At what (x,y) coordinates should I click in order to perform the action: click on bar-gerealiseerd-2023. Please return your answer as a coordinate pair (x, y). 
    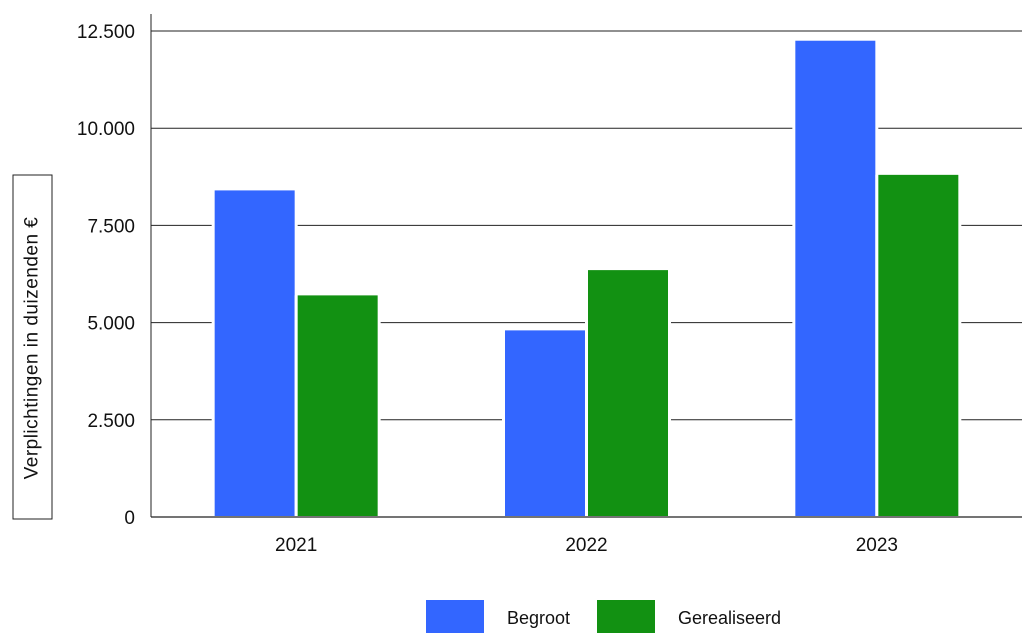
    Looking at the image, I should click on (918, 345).